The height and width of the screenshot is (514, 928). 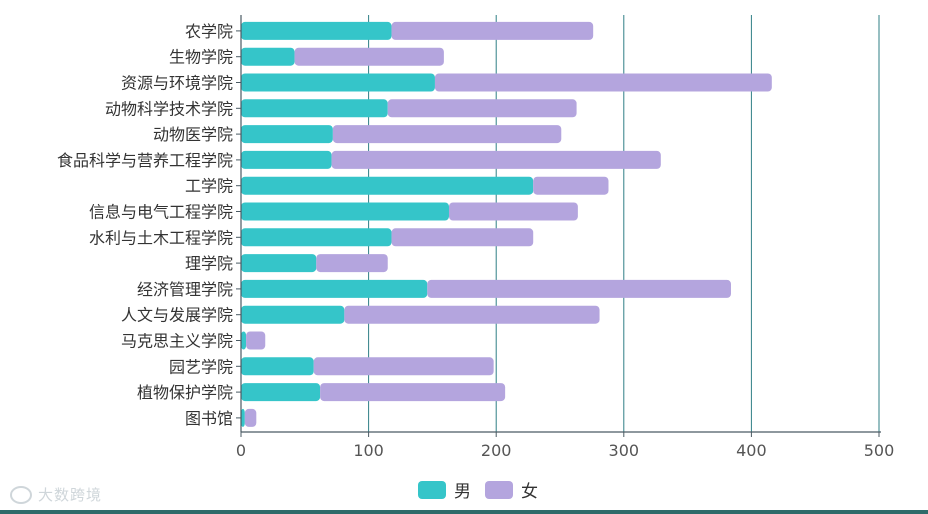 What do you see at coordinates (177, 83) in the screenshot?
I see `category-label: 资源与环境学院` at bounding box center [177, 83].